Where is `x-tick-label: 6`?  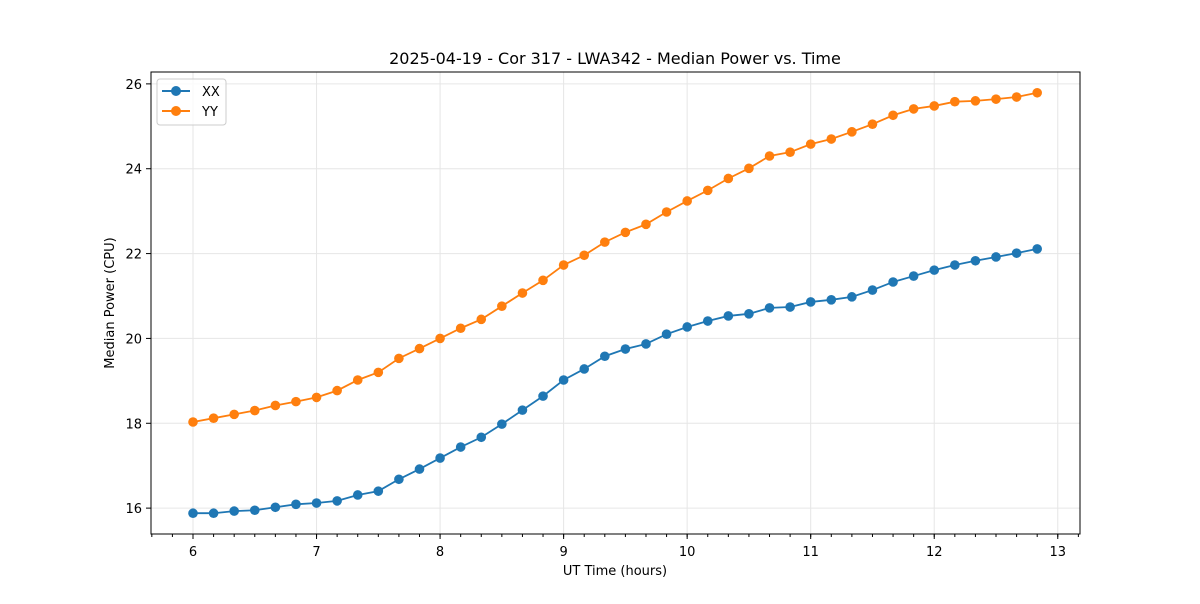
x-tick-label: 6 is located at coordinates (193, 552).